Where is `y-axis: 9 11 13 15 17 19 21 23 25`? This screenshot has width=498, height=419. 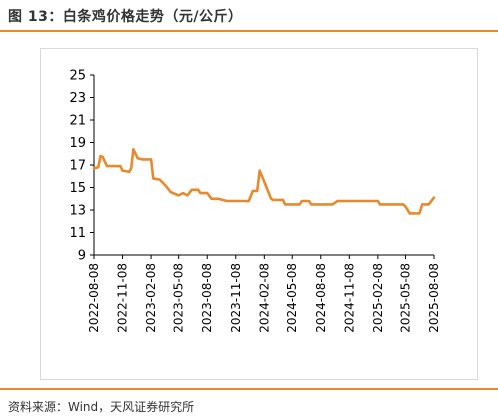 y-axis: 9 11 13 15 17 19 21 23 25 is located at coordinates (82, 166).